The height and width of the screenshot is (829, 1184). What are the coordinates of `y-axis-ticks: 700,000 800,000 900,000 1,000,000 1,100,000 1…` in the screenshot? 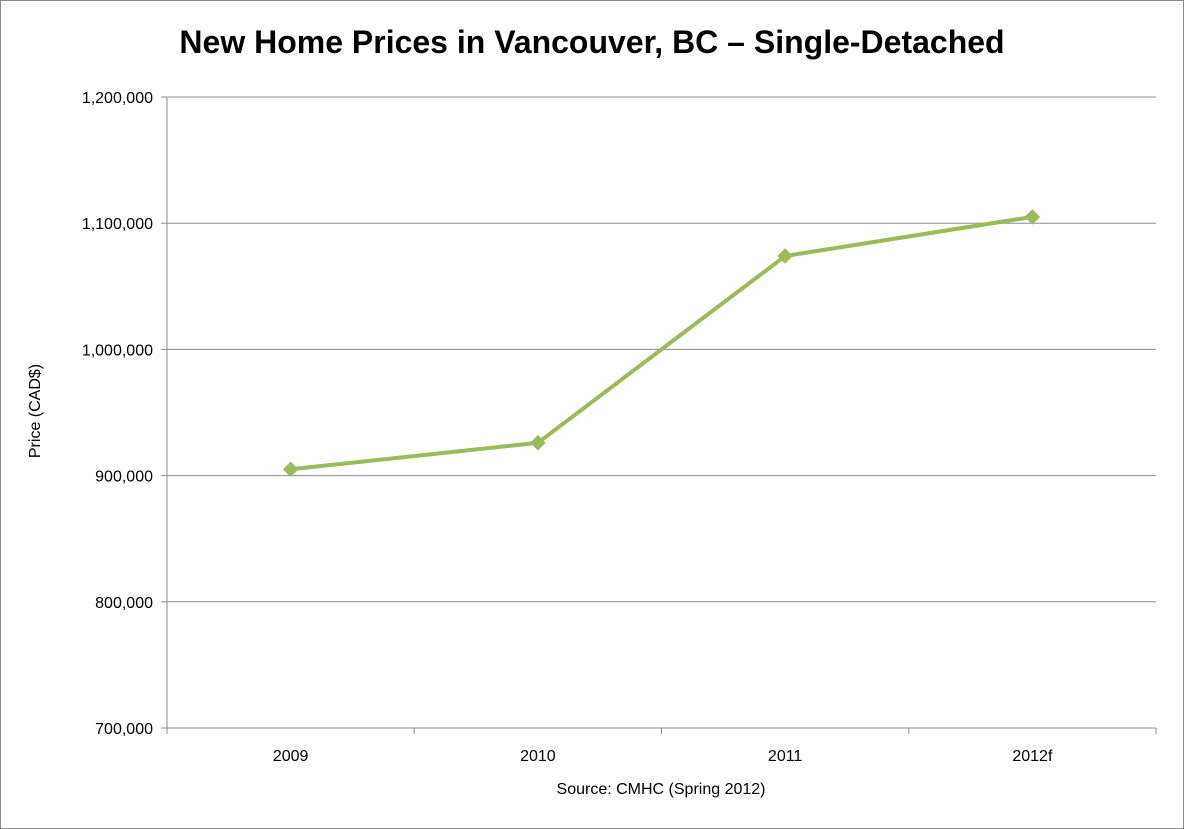 It's located at (124, 414).